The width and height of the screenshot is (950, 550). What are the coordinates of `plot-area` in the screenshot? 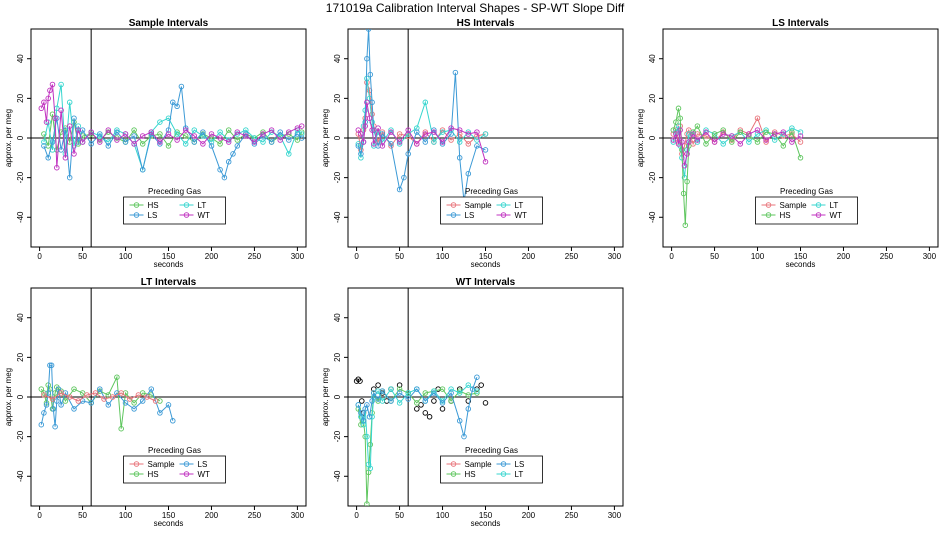 It's located at (800, 166).